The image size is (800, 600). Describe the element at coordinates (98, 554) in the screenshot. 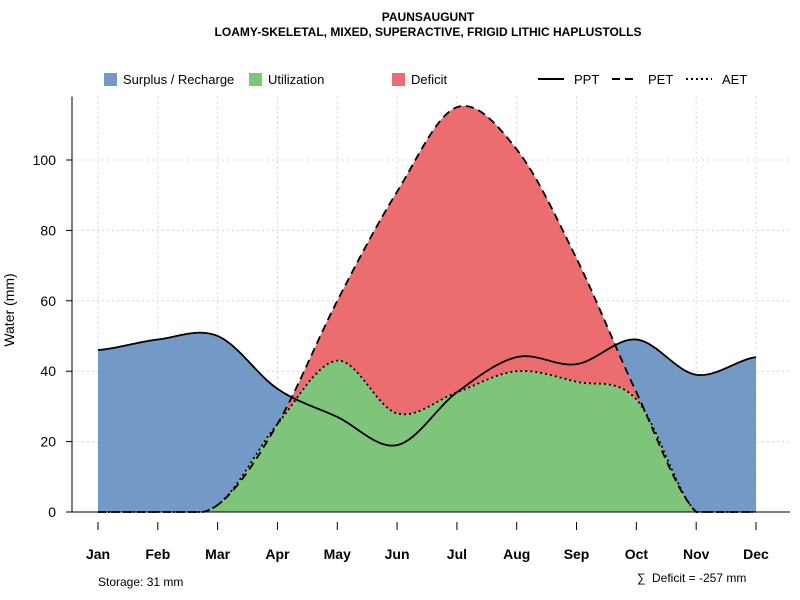

I see `x-tick-label-jan: Jan` at that location.